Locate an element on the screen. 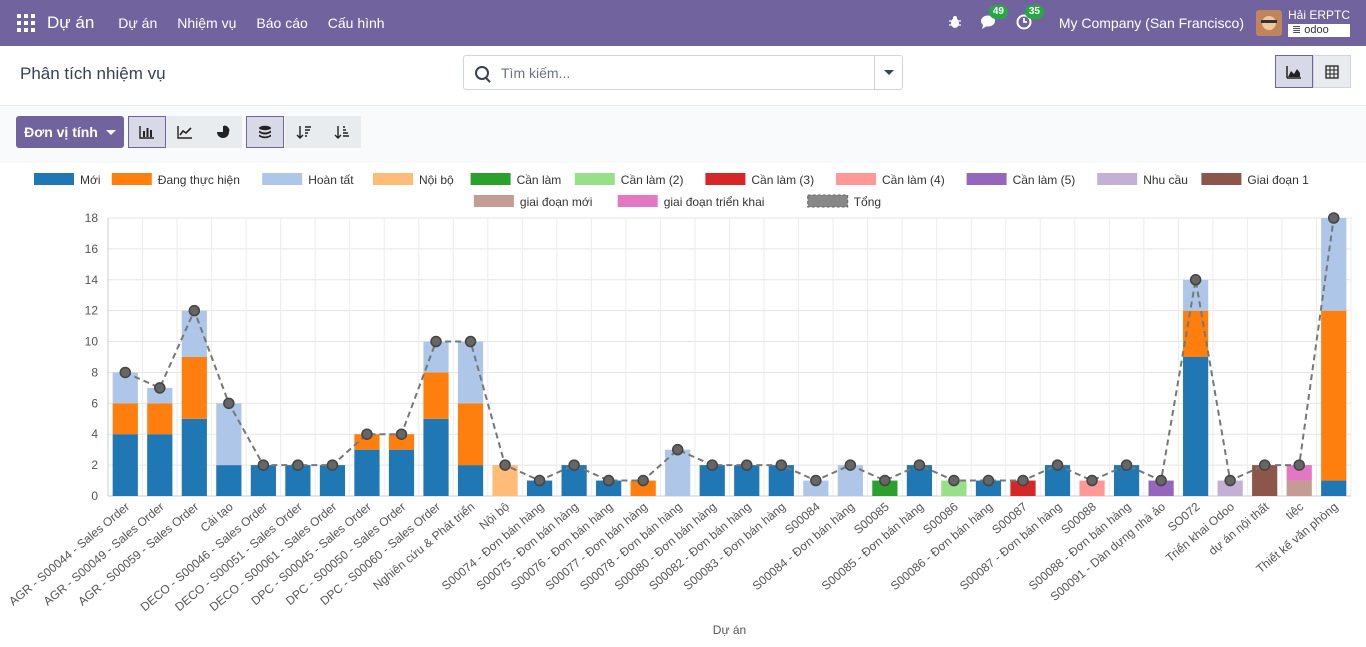  pivot-view-button is located at coordinates (1332, 71).